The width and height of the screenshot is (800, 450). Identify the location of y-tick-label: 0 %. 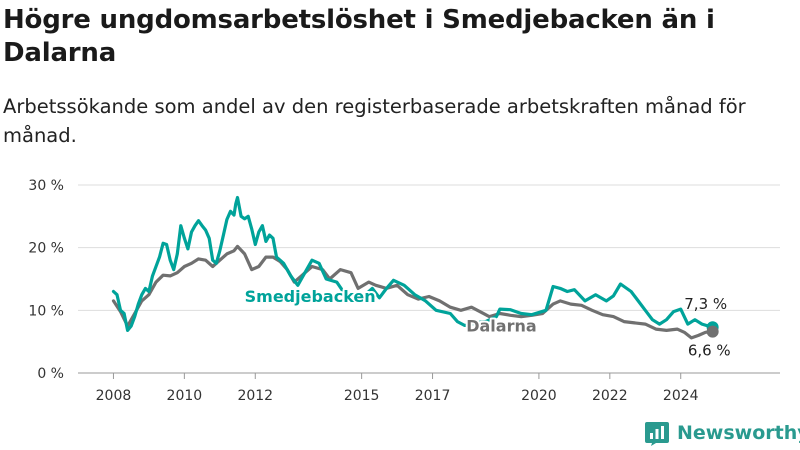
(50, 374).